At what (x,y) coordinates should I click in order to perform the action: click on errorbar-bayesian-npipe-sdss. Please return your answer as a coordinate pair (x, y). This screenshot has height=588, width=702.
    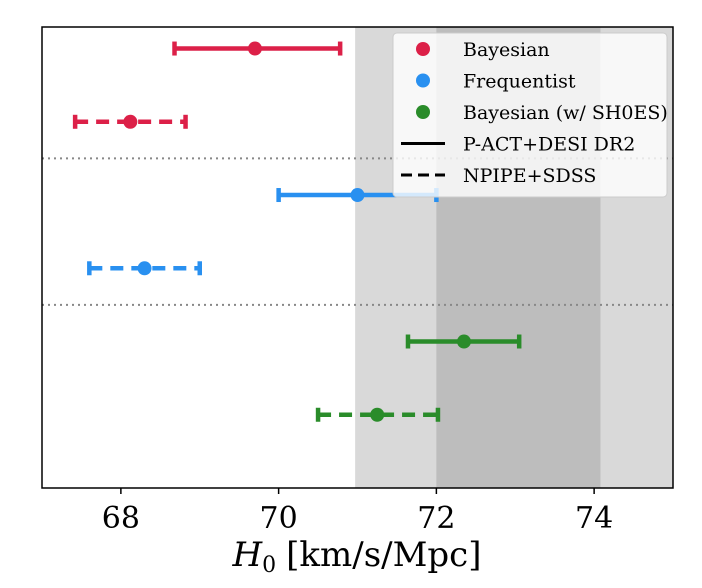
    Looking at the image, I should click on (130, 121).